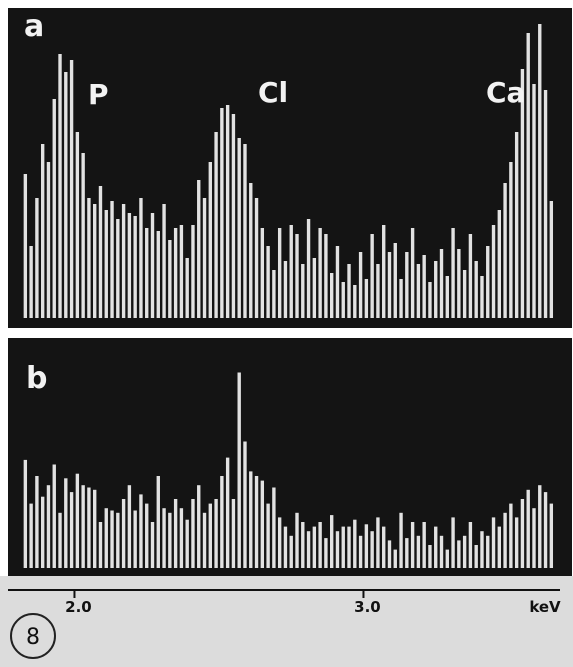 Image resolution: width=573 pixels, height=667 pixels. Describe the element at coordinates (367, 607) in the screenshot. I see `x-tick-label: 3.0` at that location.